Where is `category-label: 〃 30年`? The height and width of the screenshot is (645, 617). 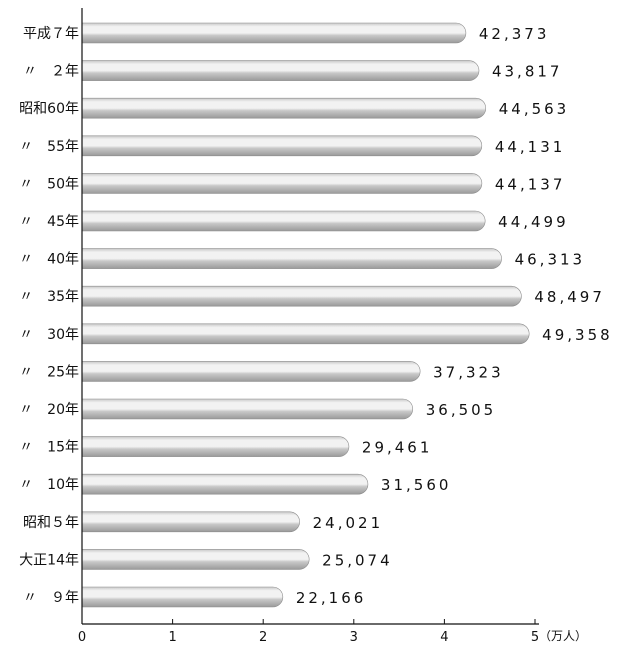 category-label: 〃 30年 is located at coordinates (49, 335).